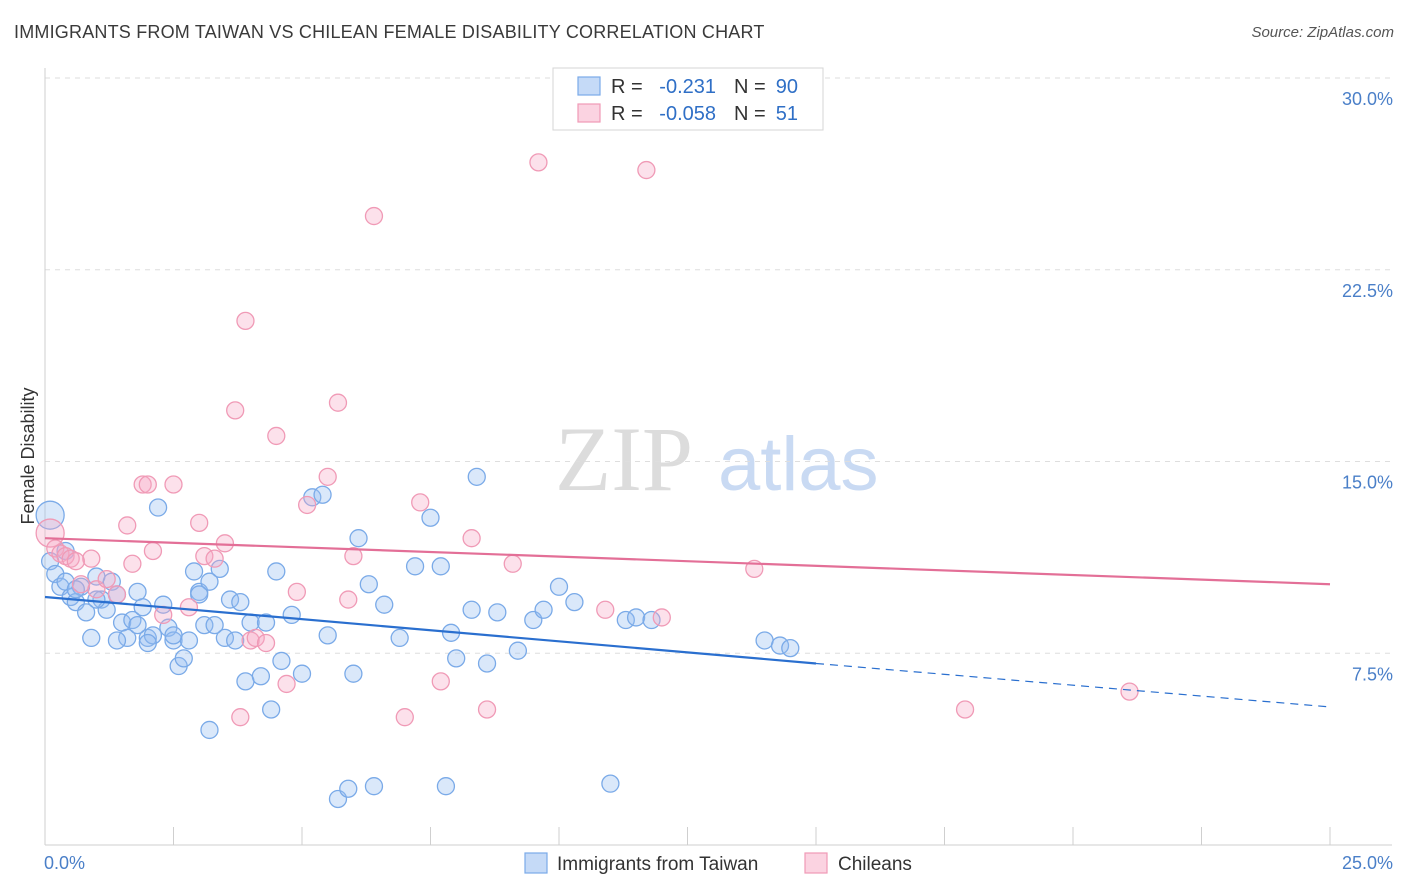 Image resolution: width=1406 pixels, height=892 pixels. Describe the element at coordinates (430, 630) in the screenshot. I see `taiwan-trend-line` at that location.